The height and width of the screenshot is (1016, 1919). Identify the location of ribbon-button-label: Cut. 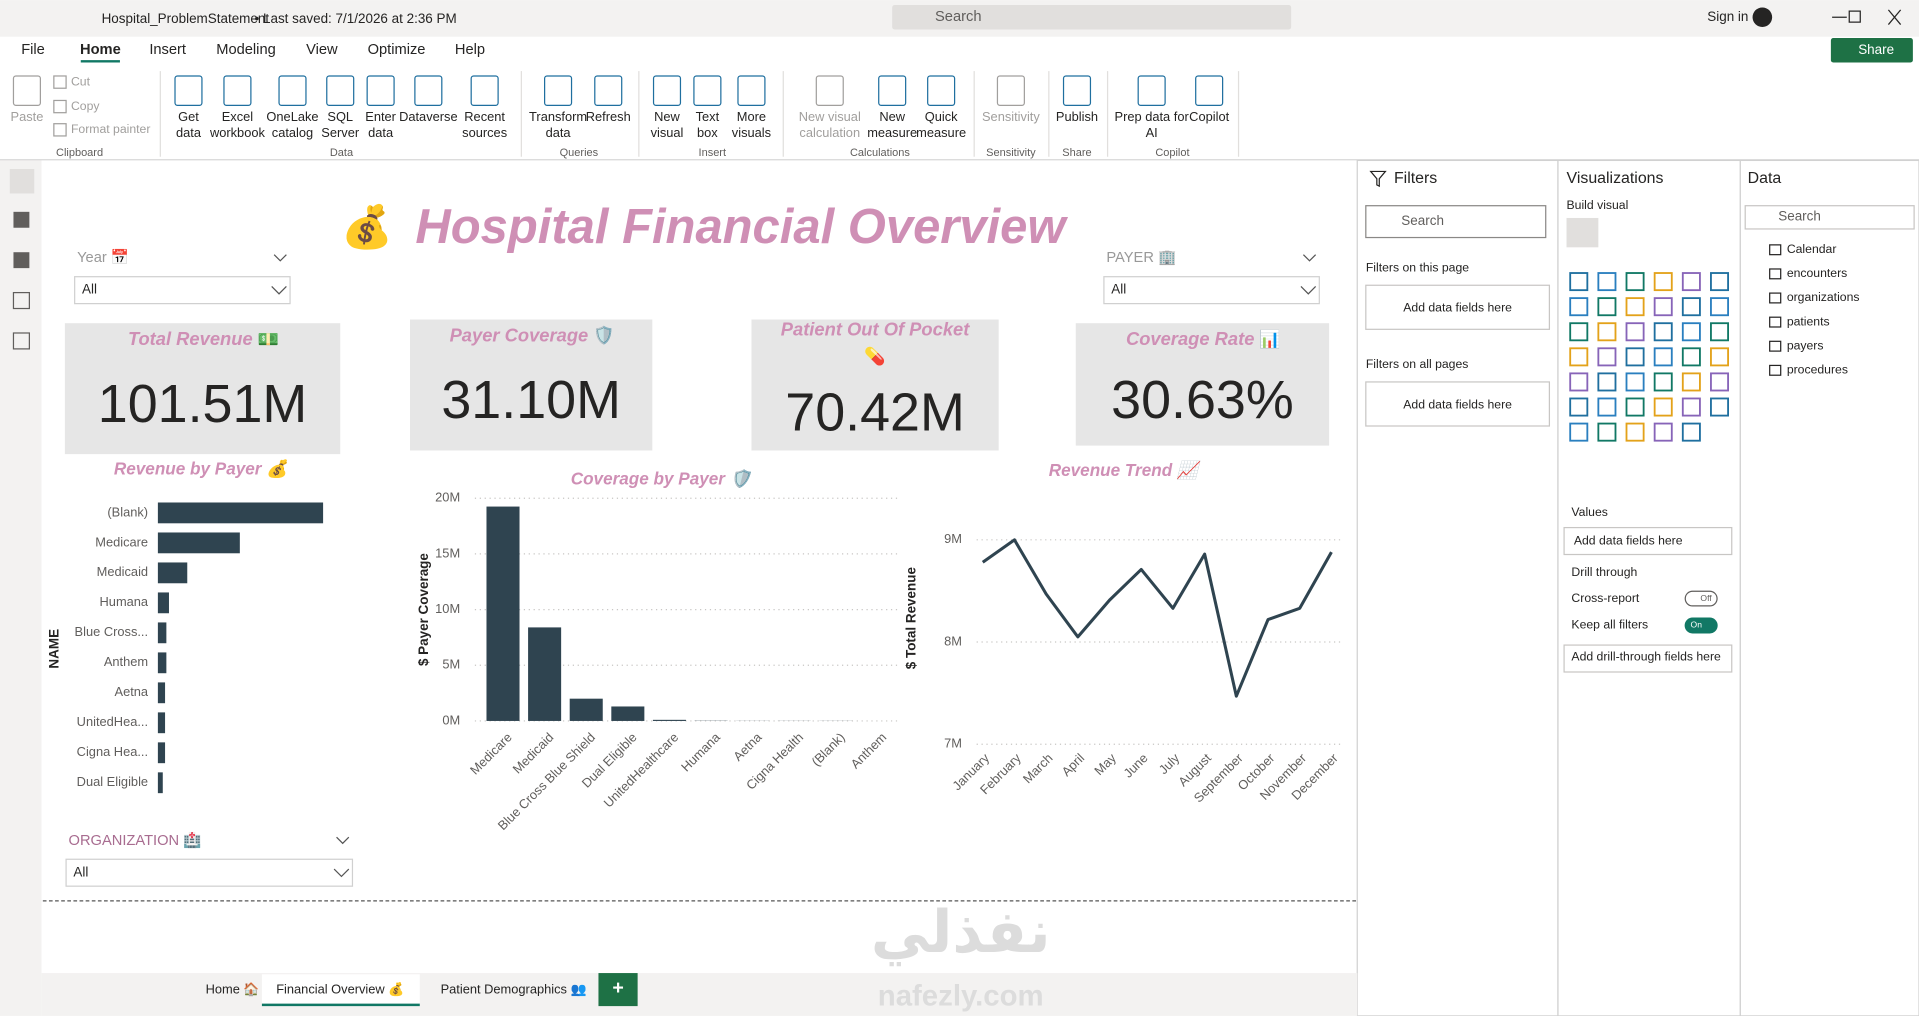
(81, 81).